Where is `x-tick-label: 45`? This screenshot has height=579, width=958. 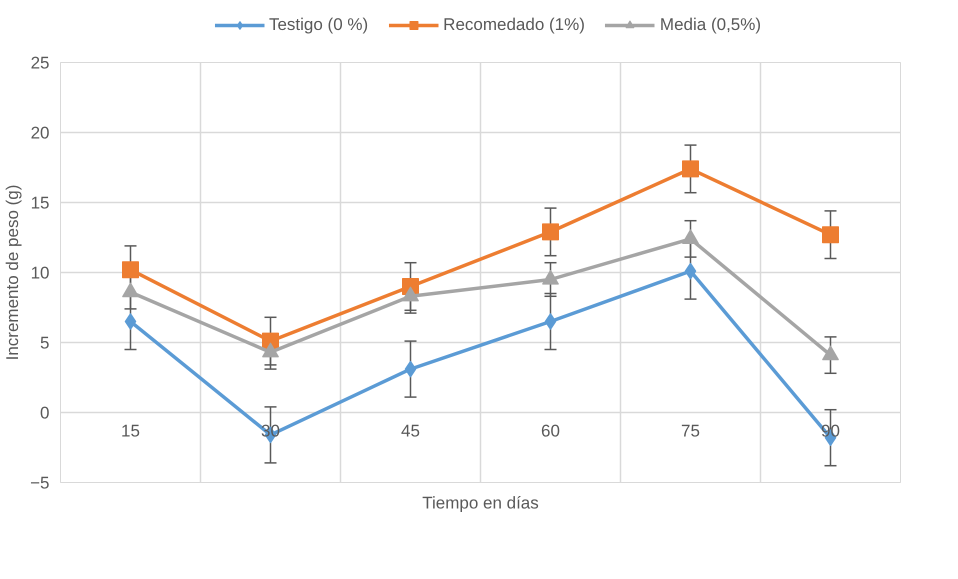
x-tick-label: 45 is located at coordinates (410, 431).